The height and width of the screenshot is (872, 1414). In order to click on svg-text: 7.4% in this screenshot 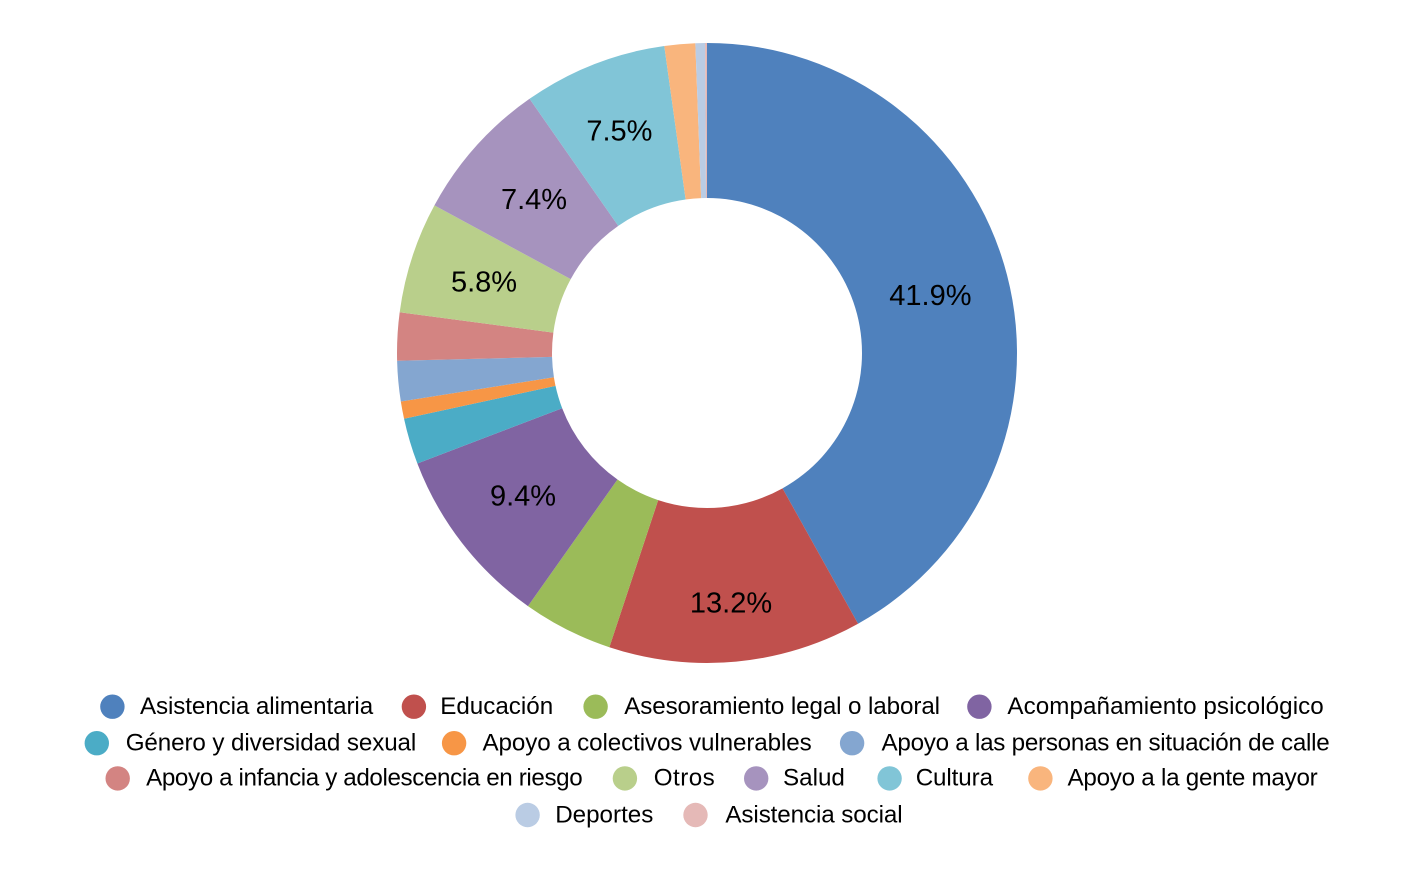, I will do `click(534, 200)`.